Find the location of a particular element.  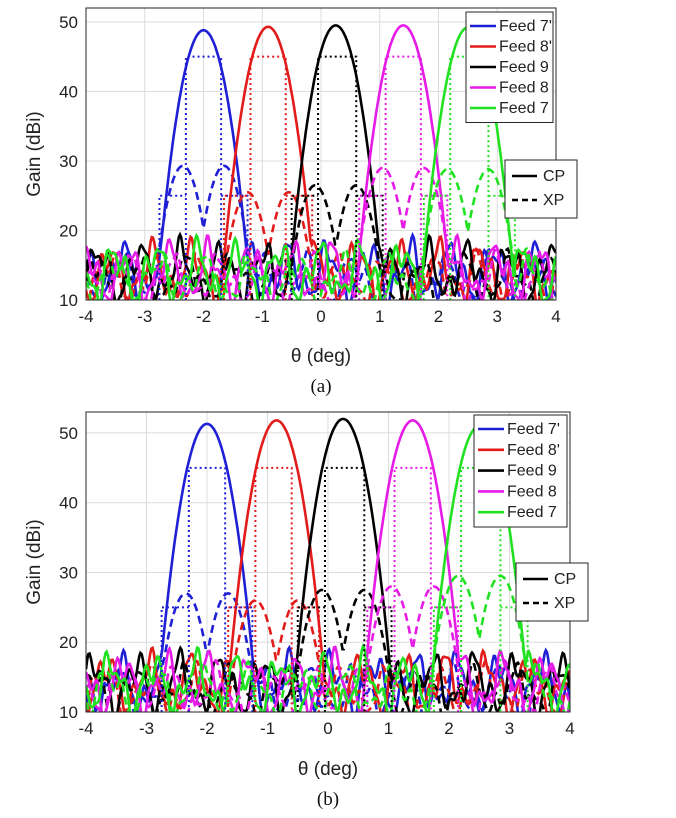

panel-caption: (b) is located at coordinates (328, 799).